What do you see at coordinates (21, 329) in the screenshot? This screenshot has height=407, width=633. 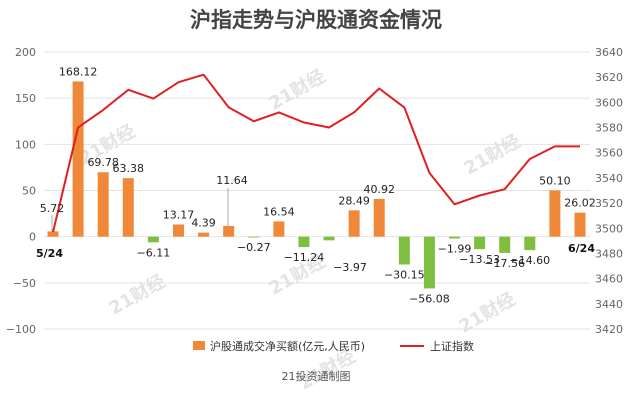 I see `left-axis-tick-label: −100` at bounding box center [21, 329].